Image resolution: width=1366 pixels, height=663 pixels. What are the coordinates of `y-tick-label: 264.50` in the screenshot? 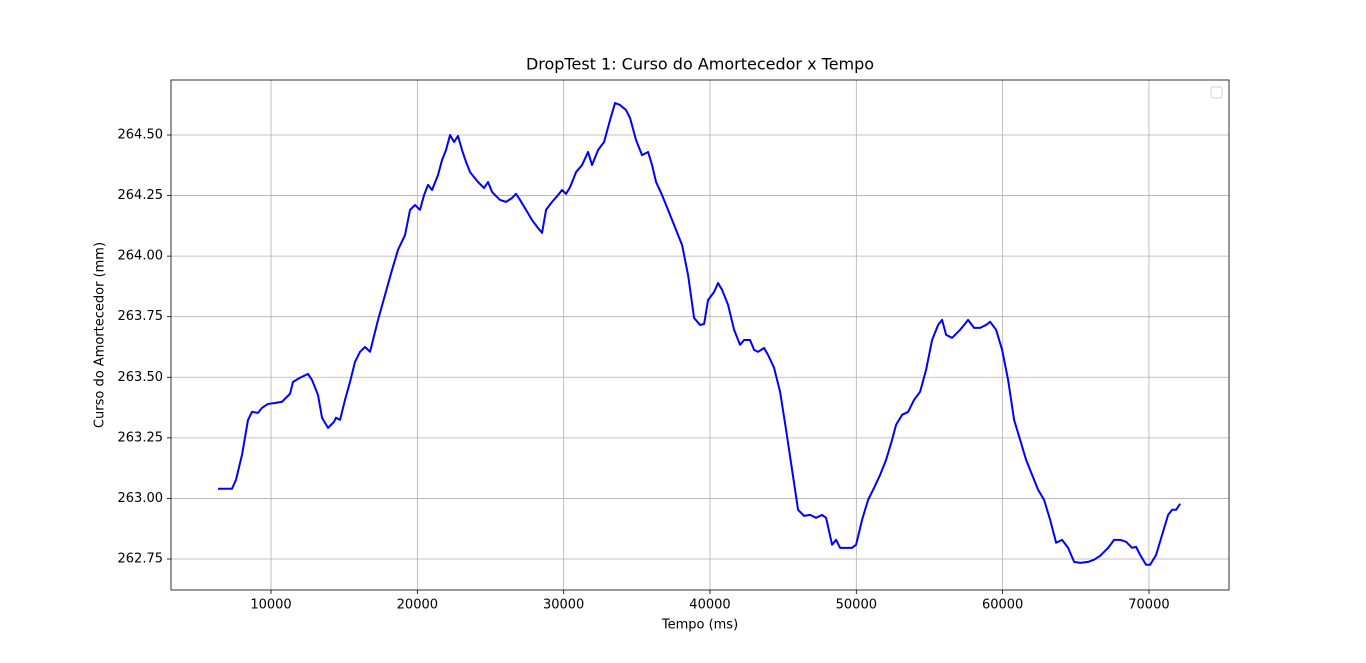 It's located at (141, 134).